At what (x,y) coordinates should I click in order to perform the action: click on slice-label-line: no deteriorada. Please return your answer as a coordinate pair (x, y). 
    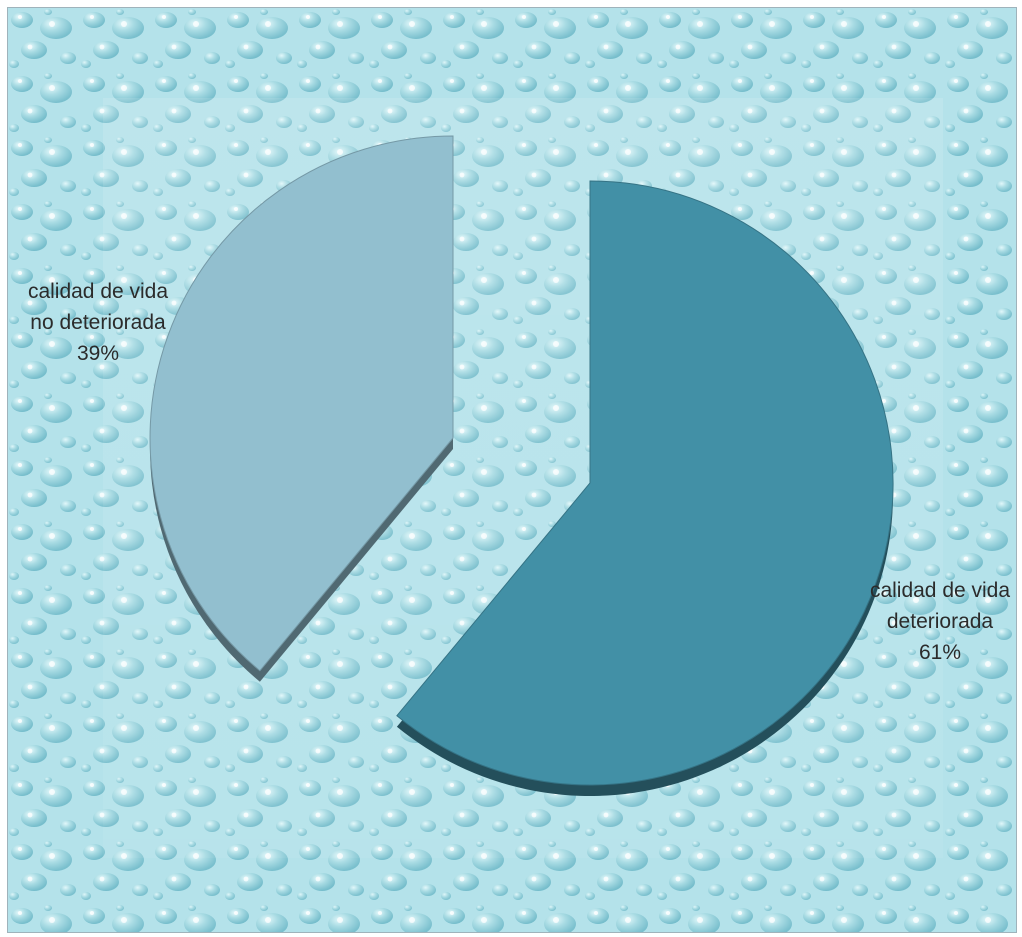
    Looking at the image, I should click on (98, 322).